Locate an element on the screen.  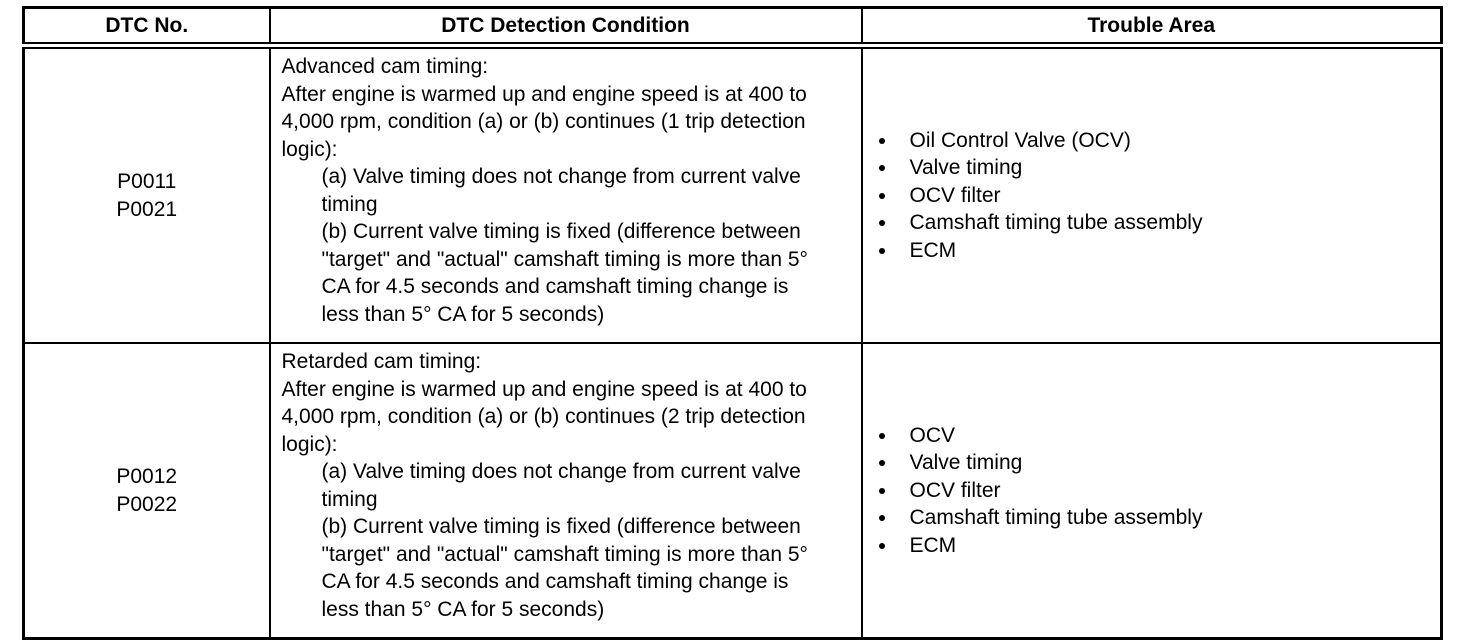
dtc-code: P0011 is located at coordinates (147, 181).